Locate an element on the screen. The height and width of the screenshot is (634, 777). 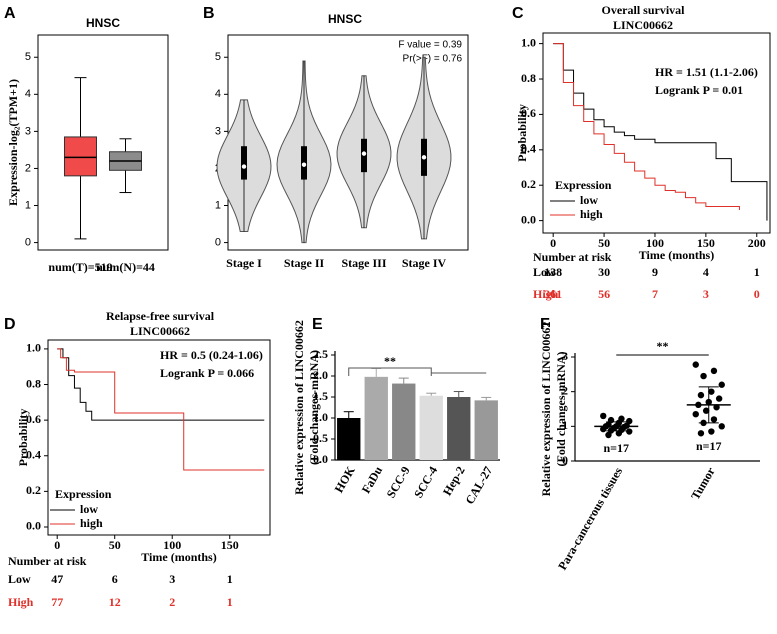
x-tick-label: 0 is located at coordinates (553, 243).